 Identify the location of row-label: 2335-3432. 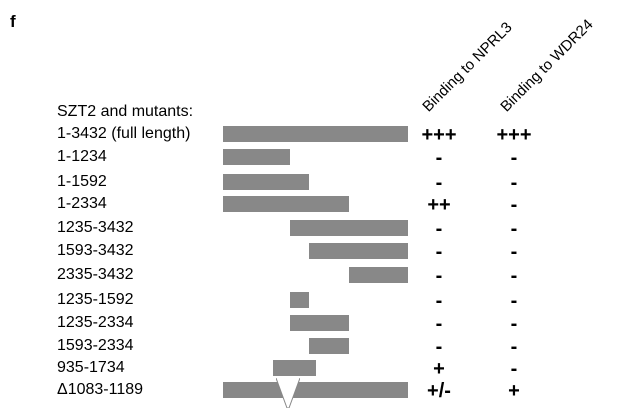
(95, 274).